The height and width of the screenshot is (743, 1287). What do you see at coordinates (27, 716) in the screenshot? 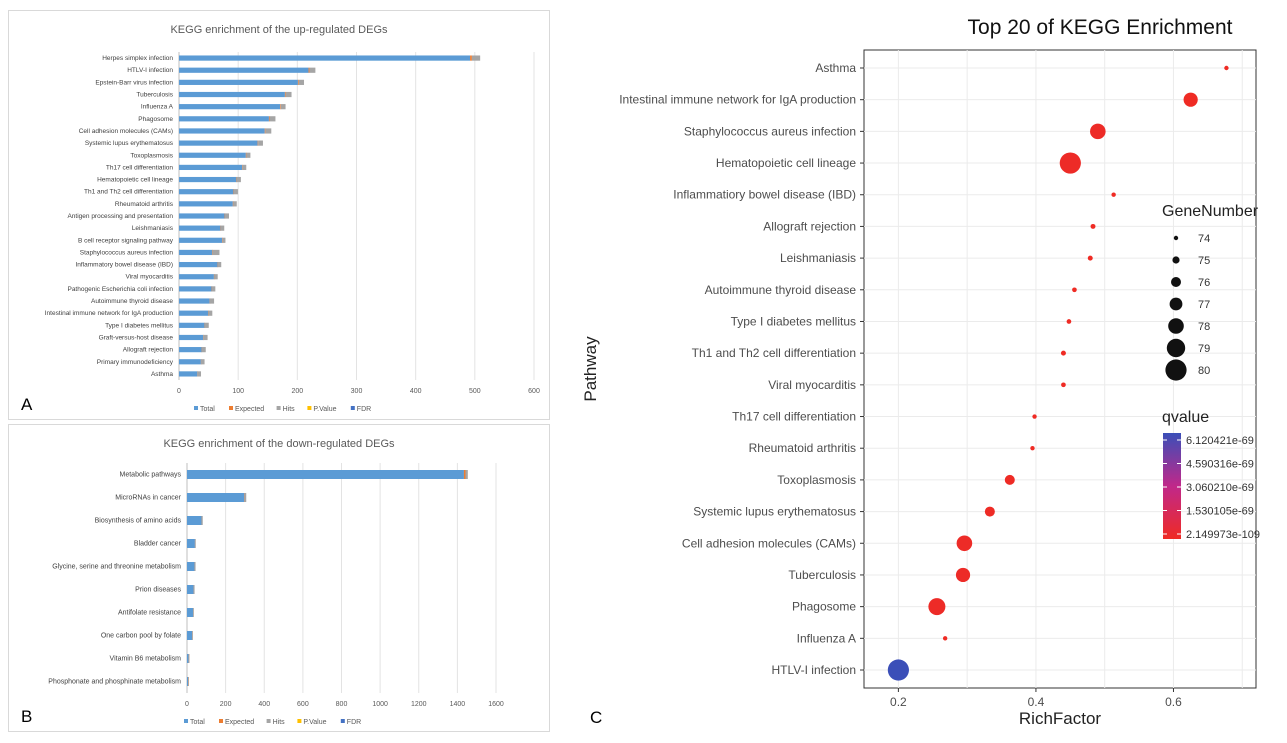
I see `panel-b-label: B` at bounding box center [27, 716].